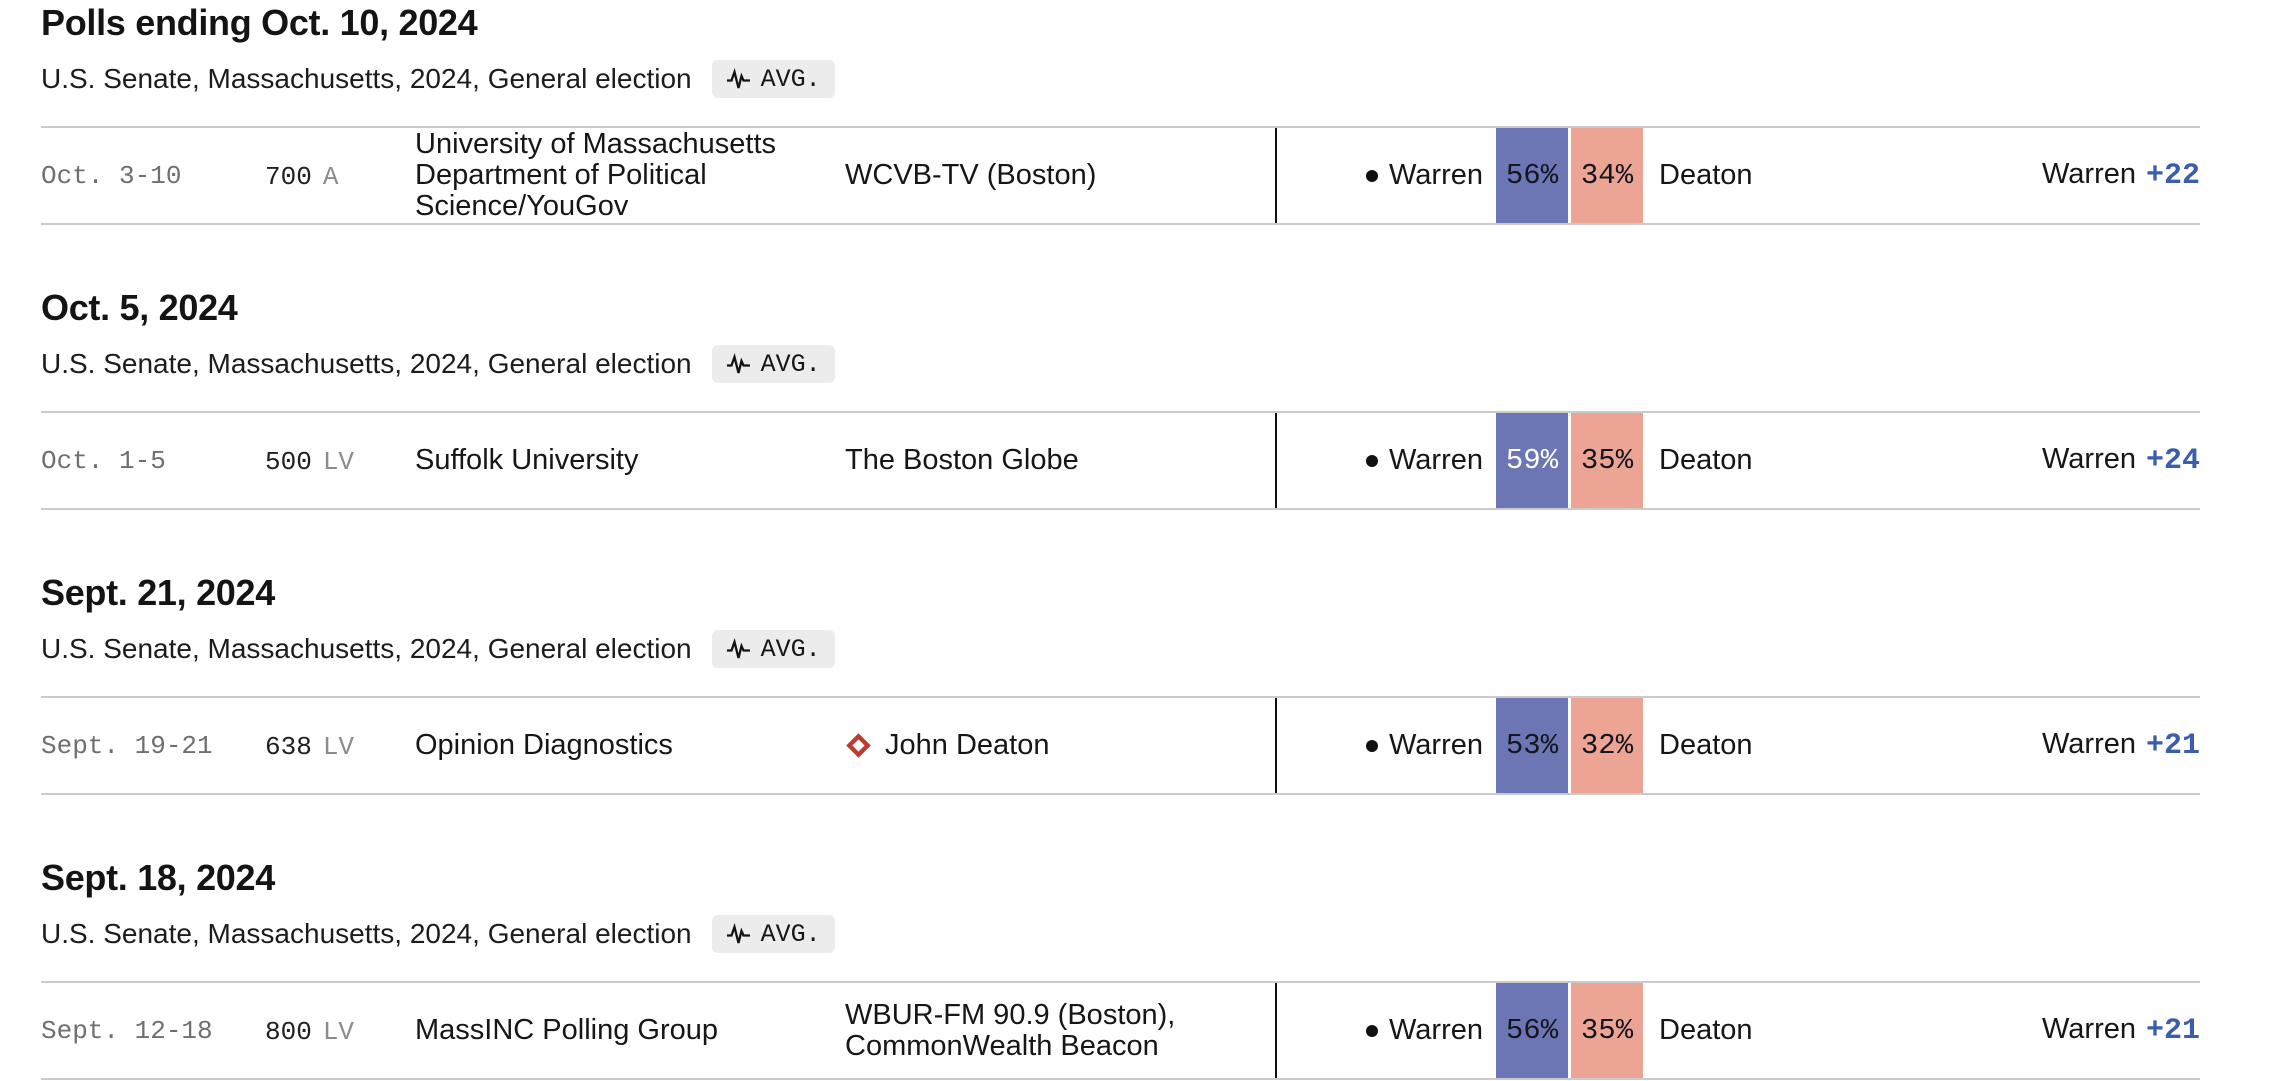 This screenshot has height=1081, width=2285. Describe the element at coordinates (111, 175) in the screenshot. I see `poll-dates: Oct. 3-10` at that location.